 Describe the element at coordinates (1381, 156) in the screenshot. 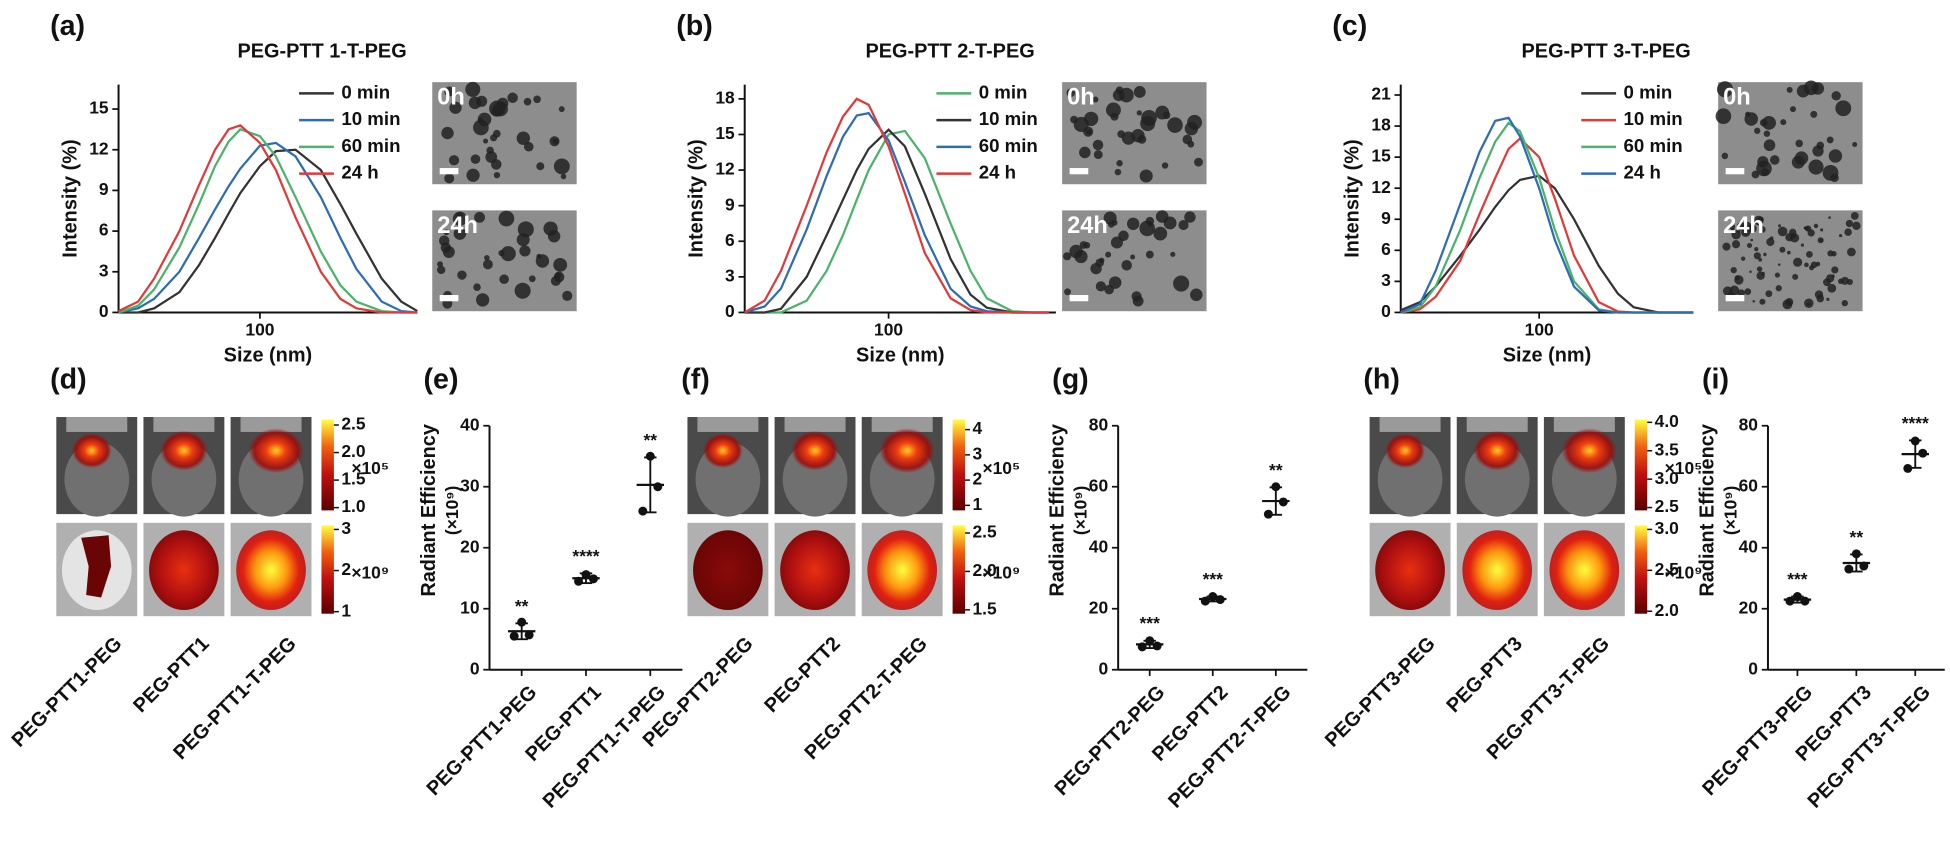

I see `y-tick-label: 15` at that location.